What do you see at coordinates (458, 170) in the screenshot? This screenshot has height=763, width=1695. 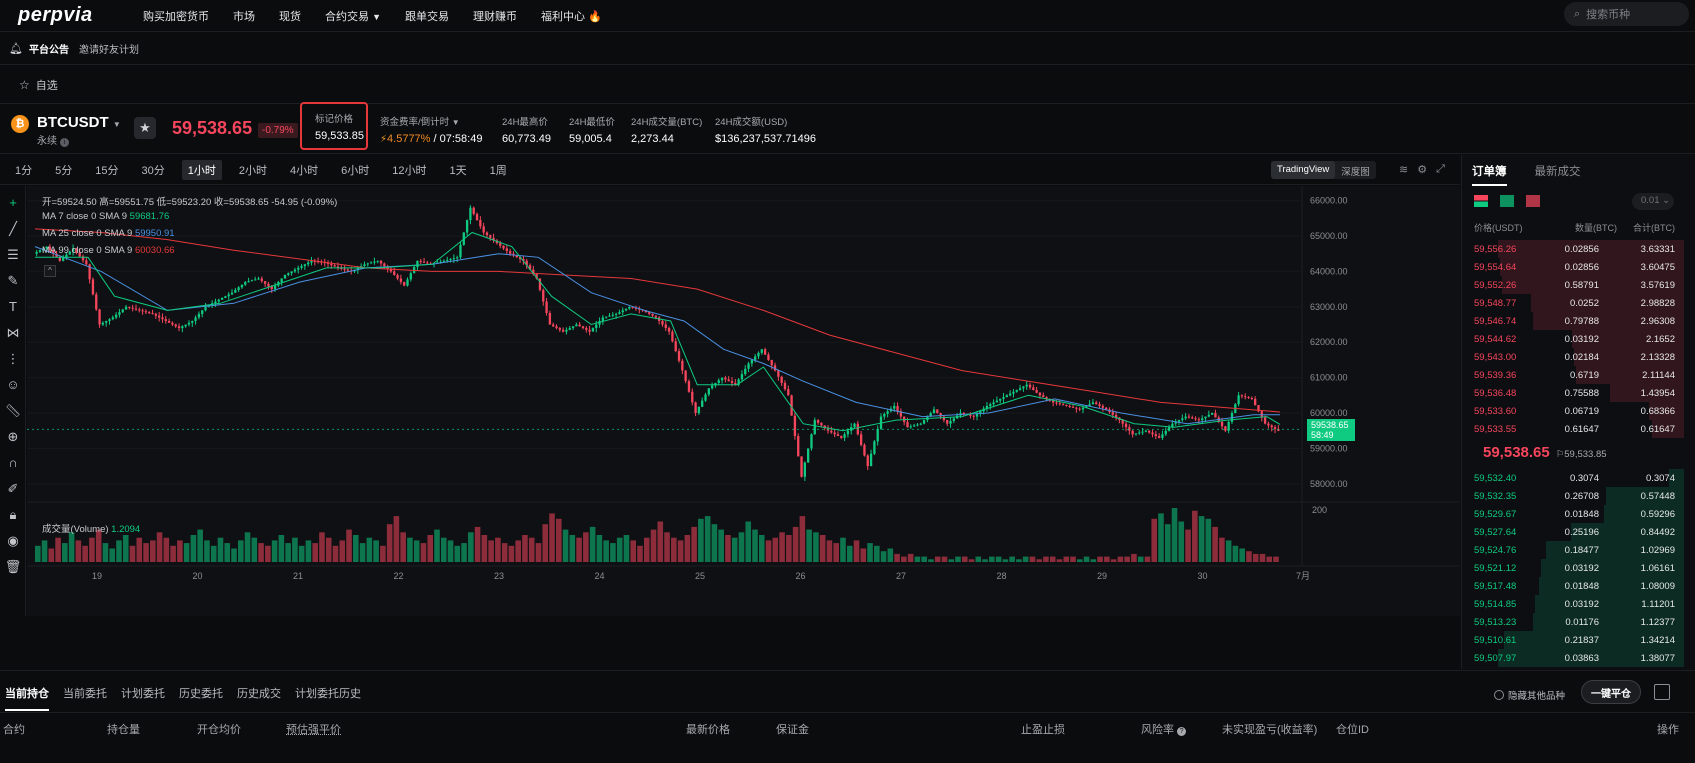 I see `timeframe-1d: 1天` at bounding box center [458, 170].